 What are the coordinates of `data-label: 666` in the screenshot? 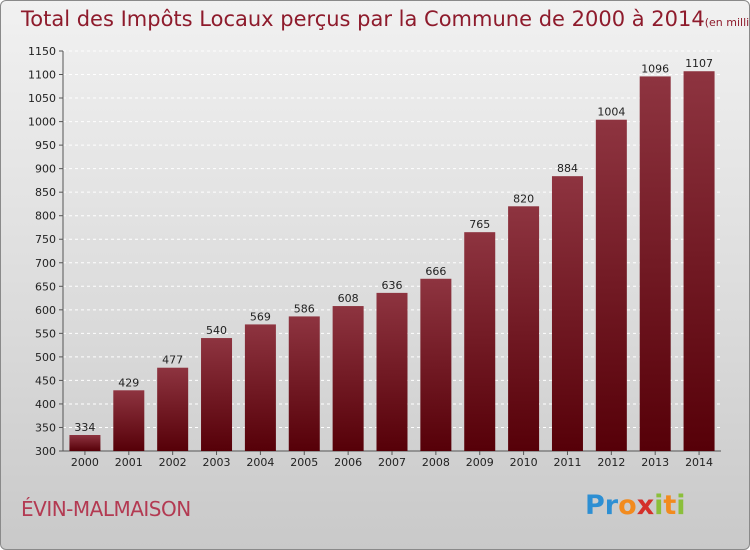 It's located at (435, 271).